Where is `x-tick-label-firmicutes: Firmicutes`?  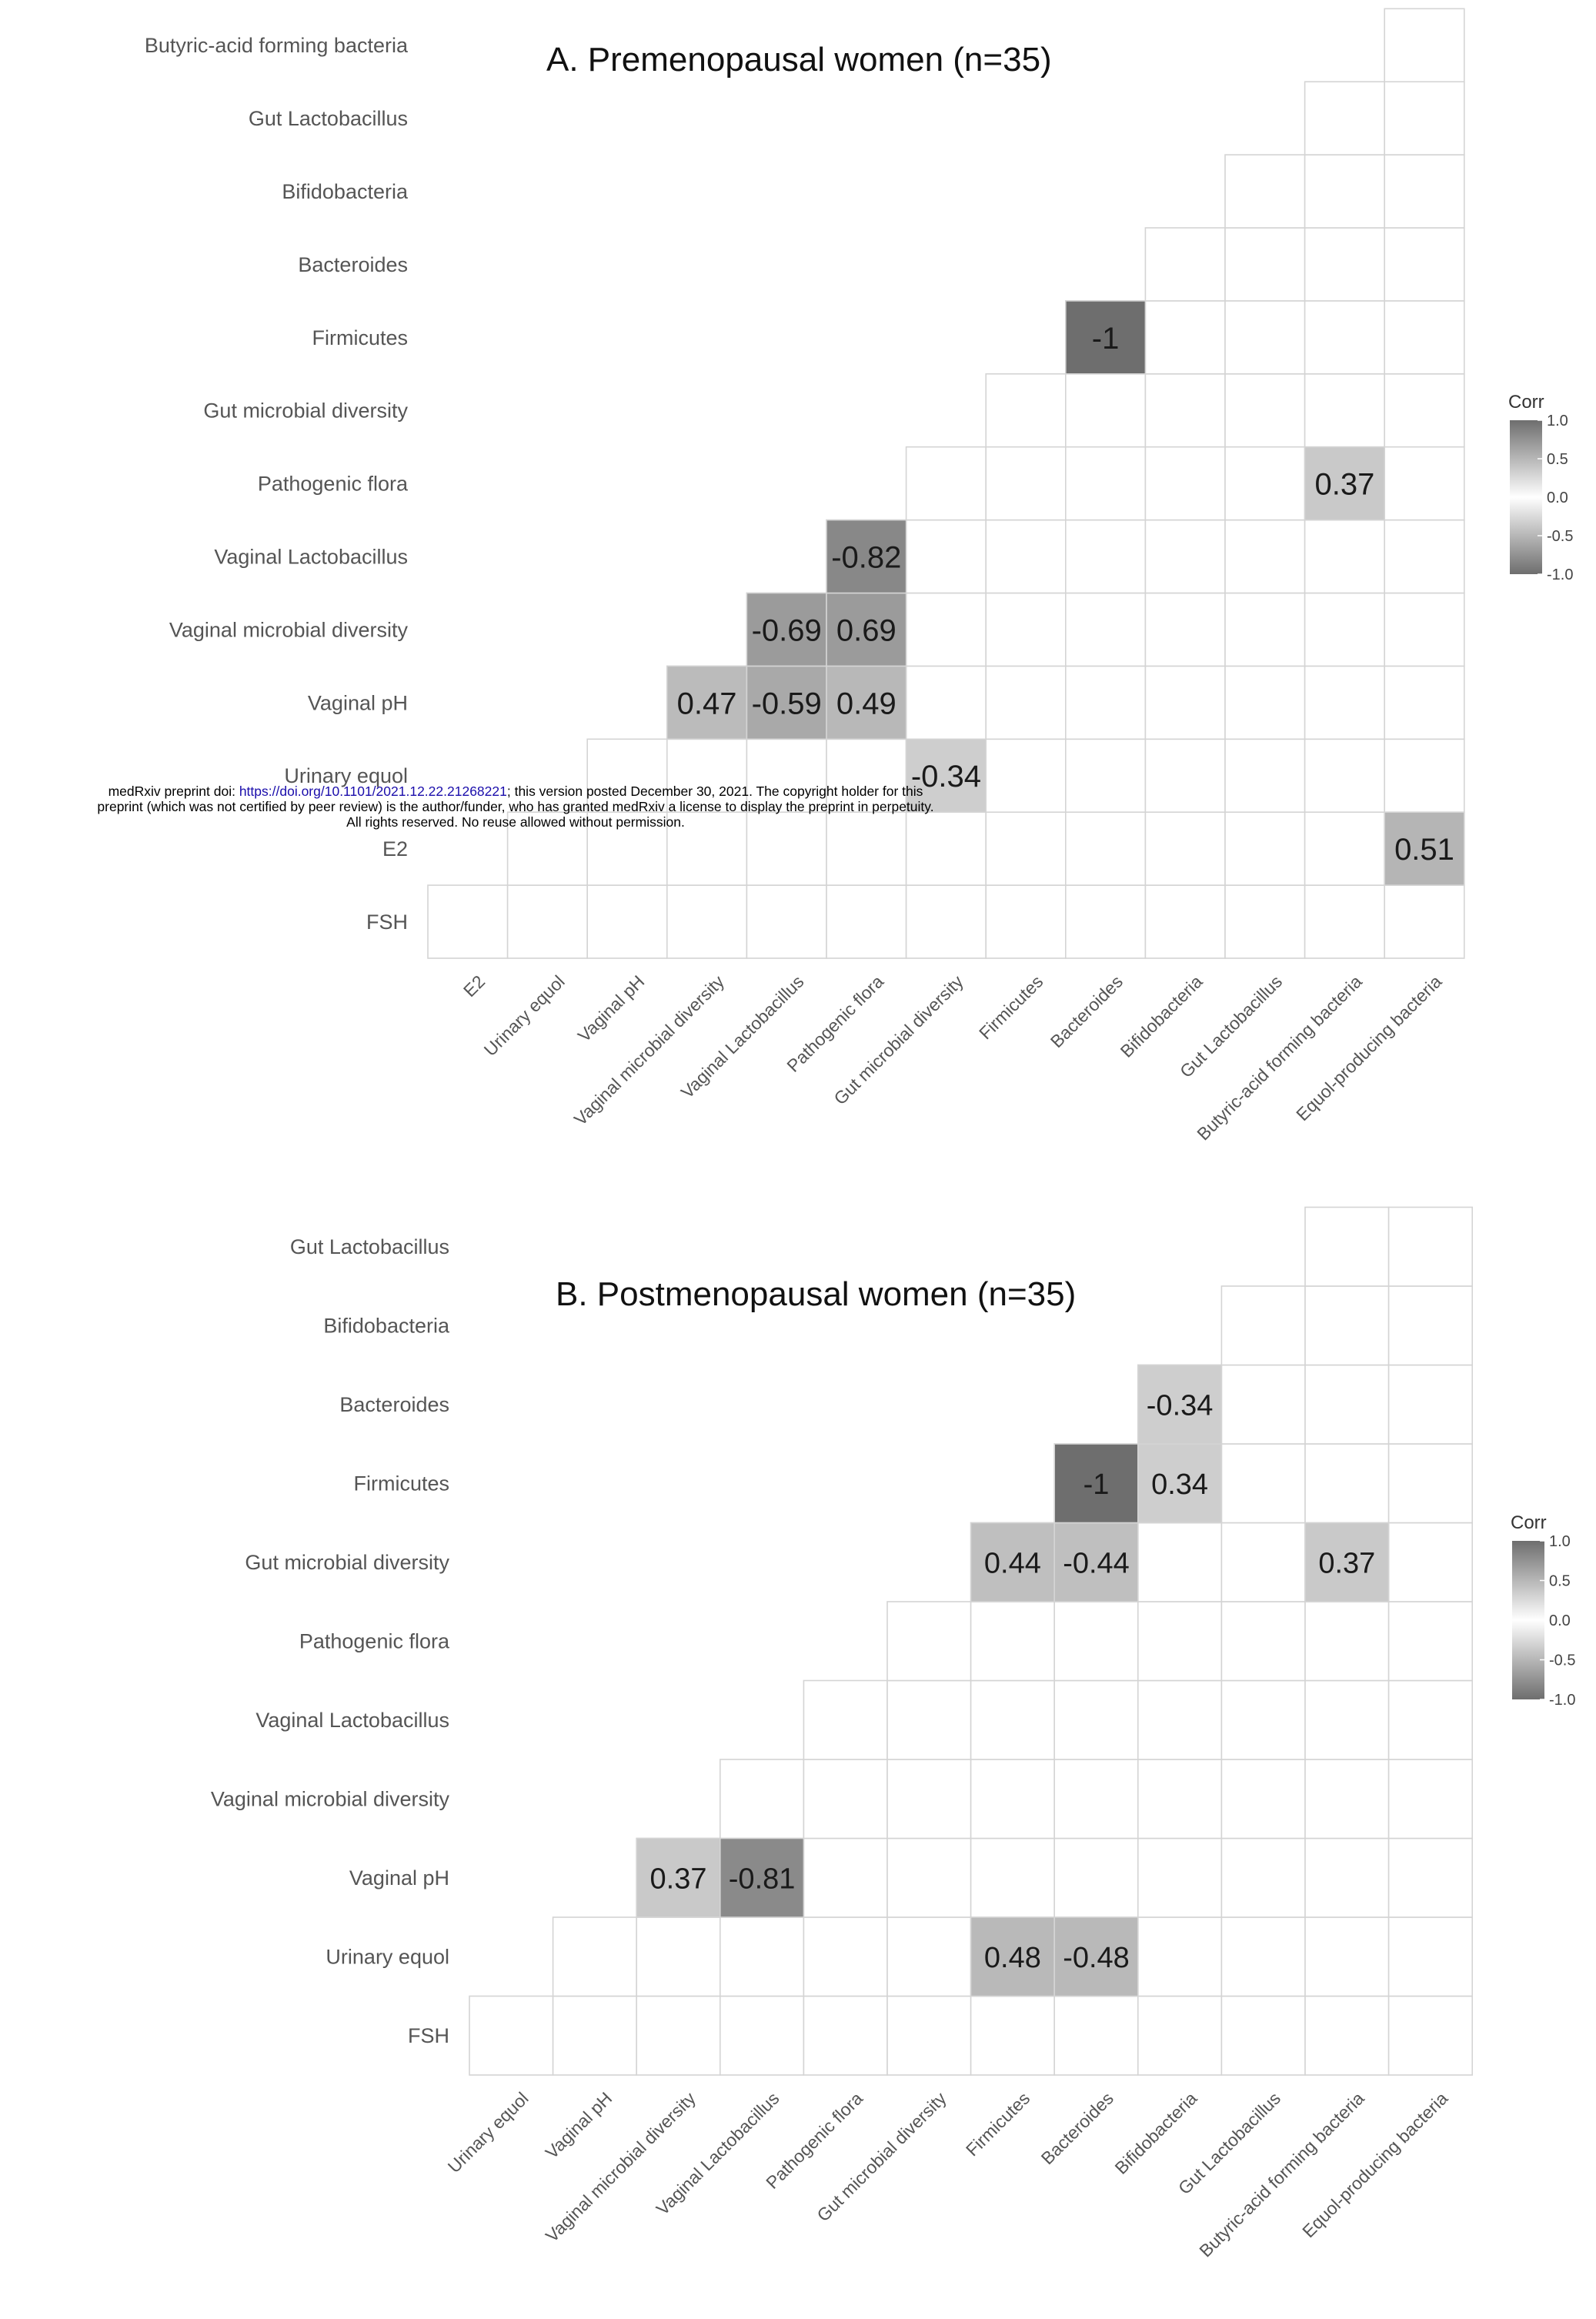 x-tick-label-firmicutes: Firmicutes is located at coordinates (997, 2124).